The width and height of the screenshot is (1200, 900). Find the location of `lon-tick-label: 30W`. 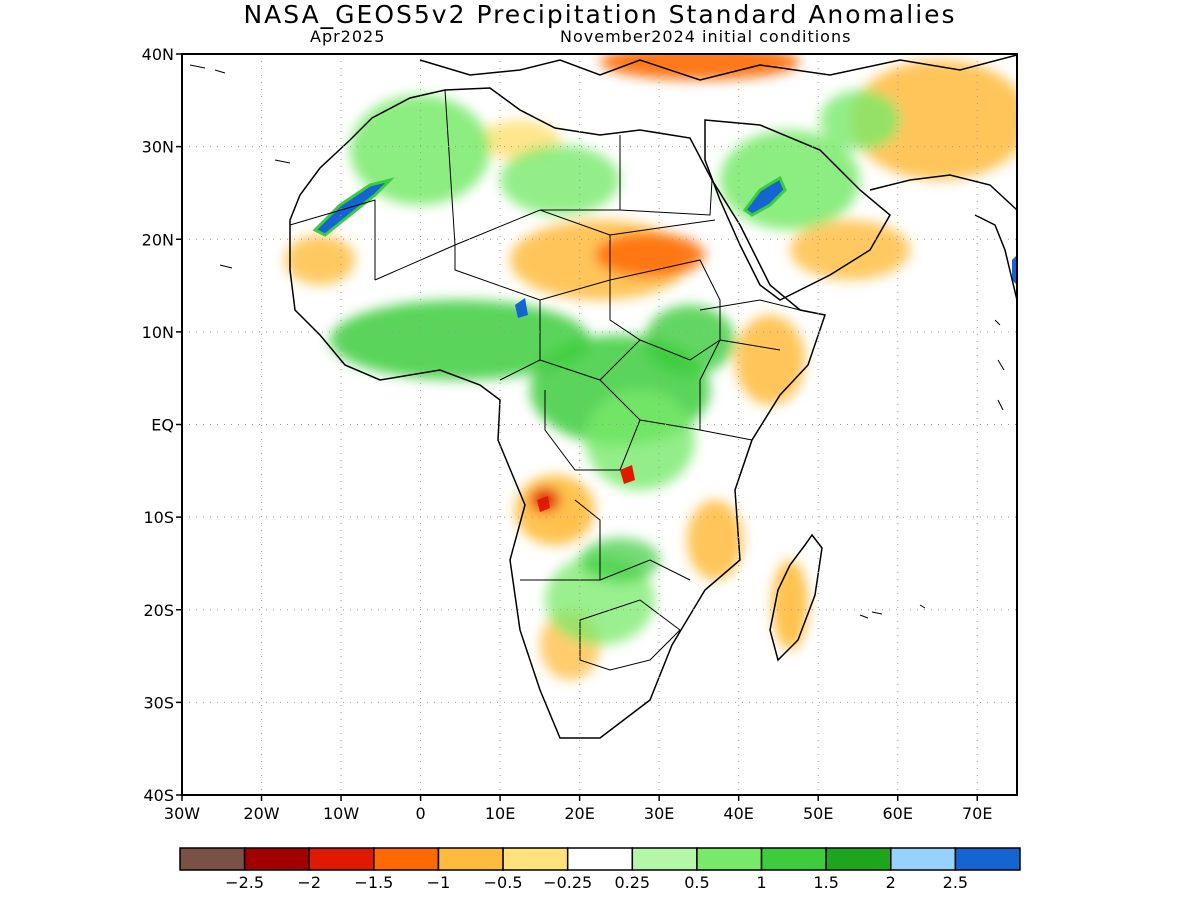

lon-tick-label: 30W is located at coordinates (182, 813).